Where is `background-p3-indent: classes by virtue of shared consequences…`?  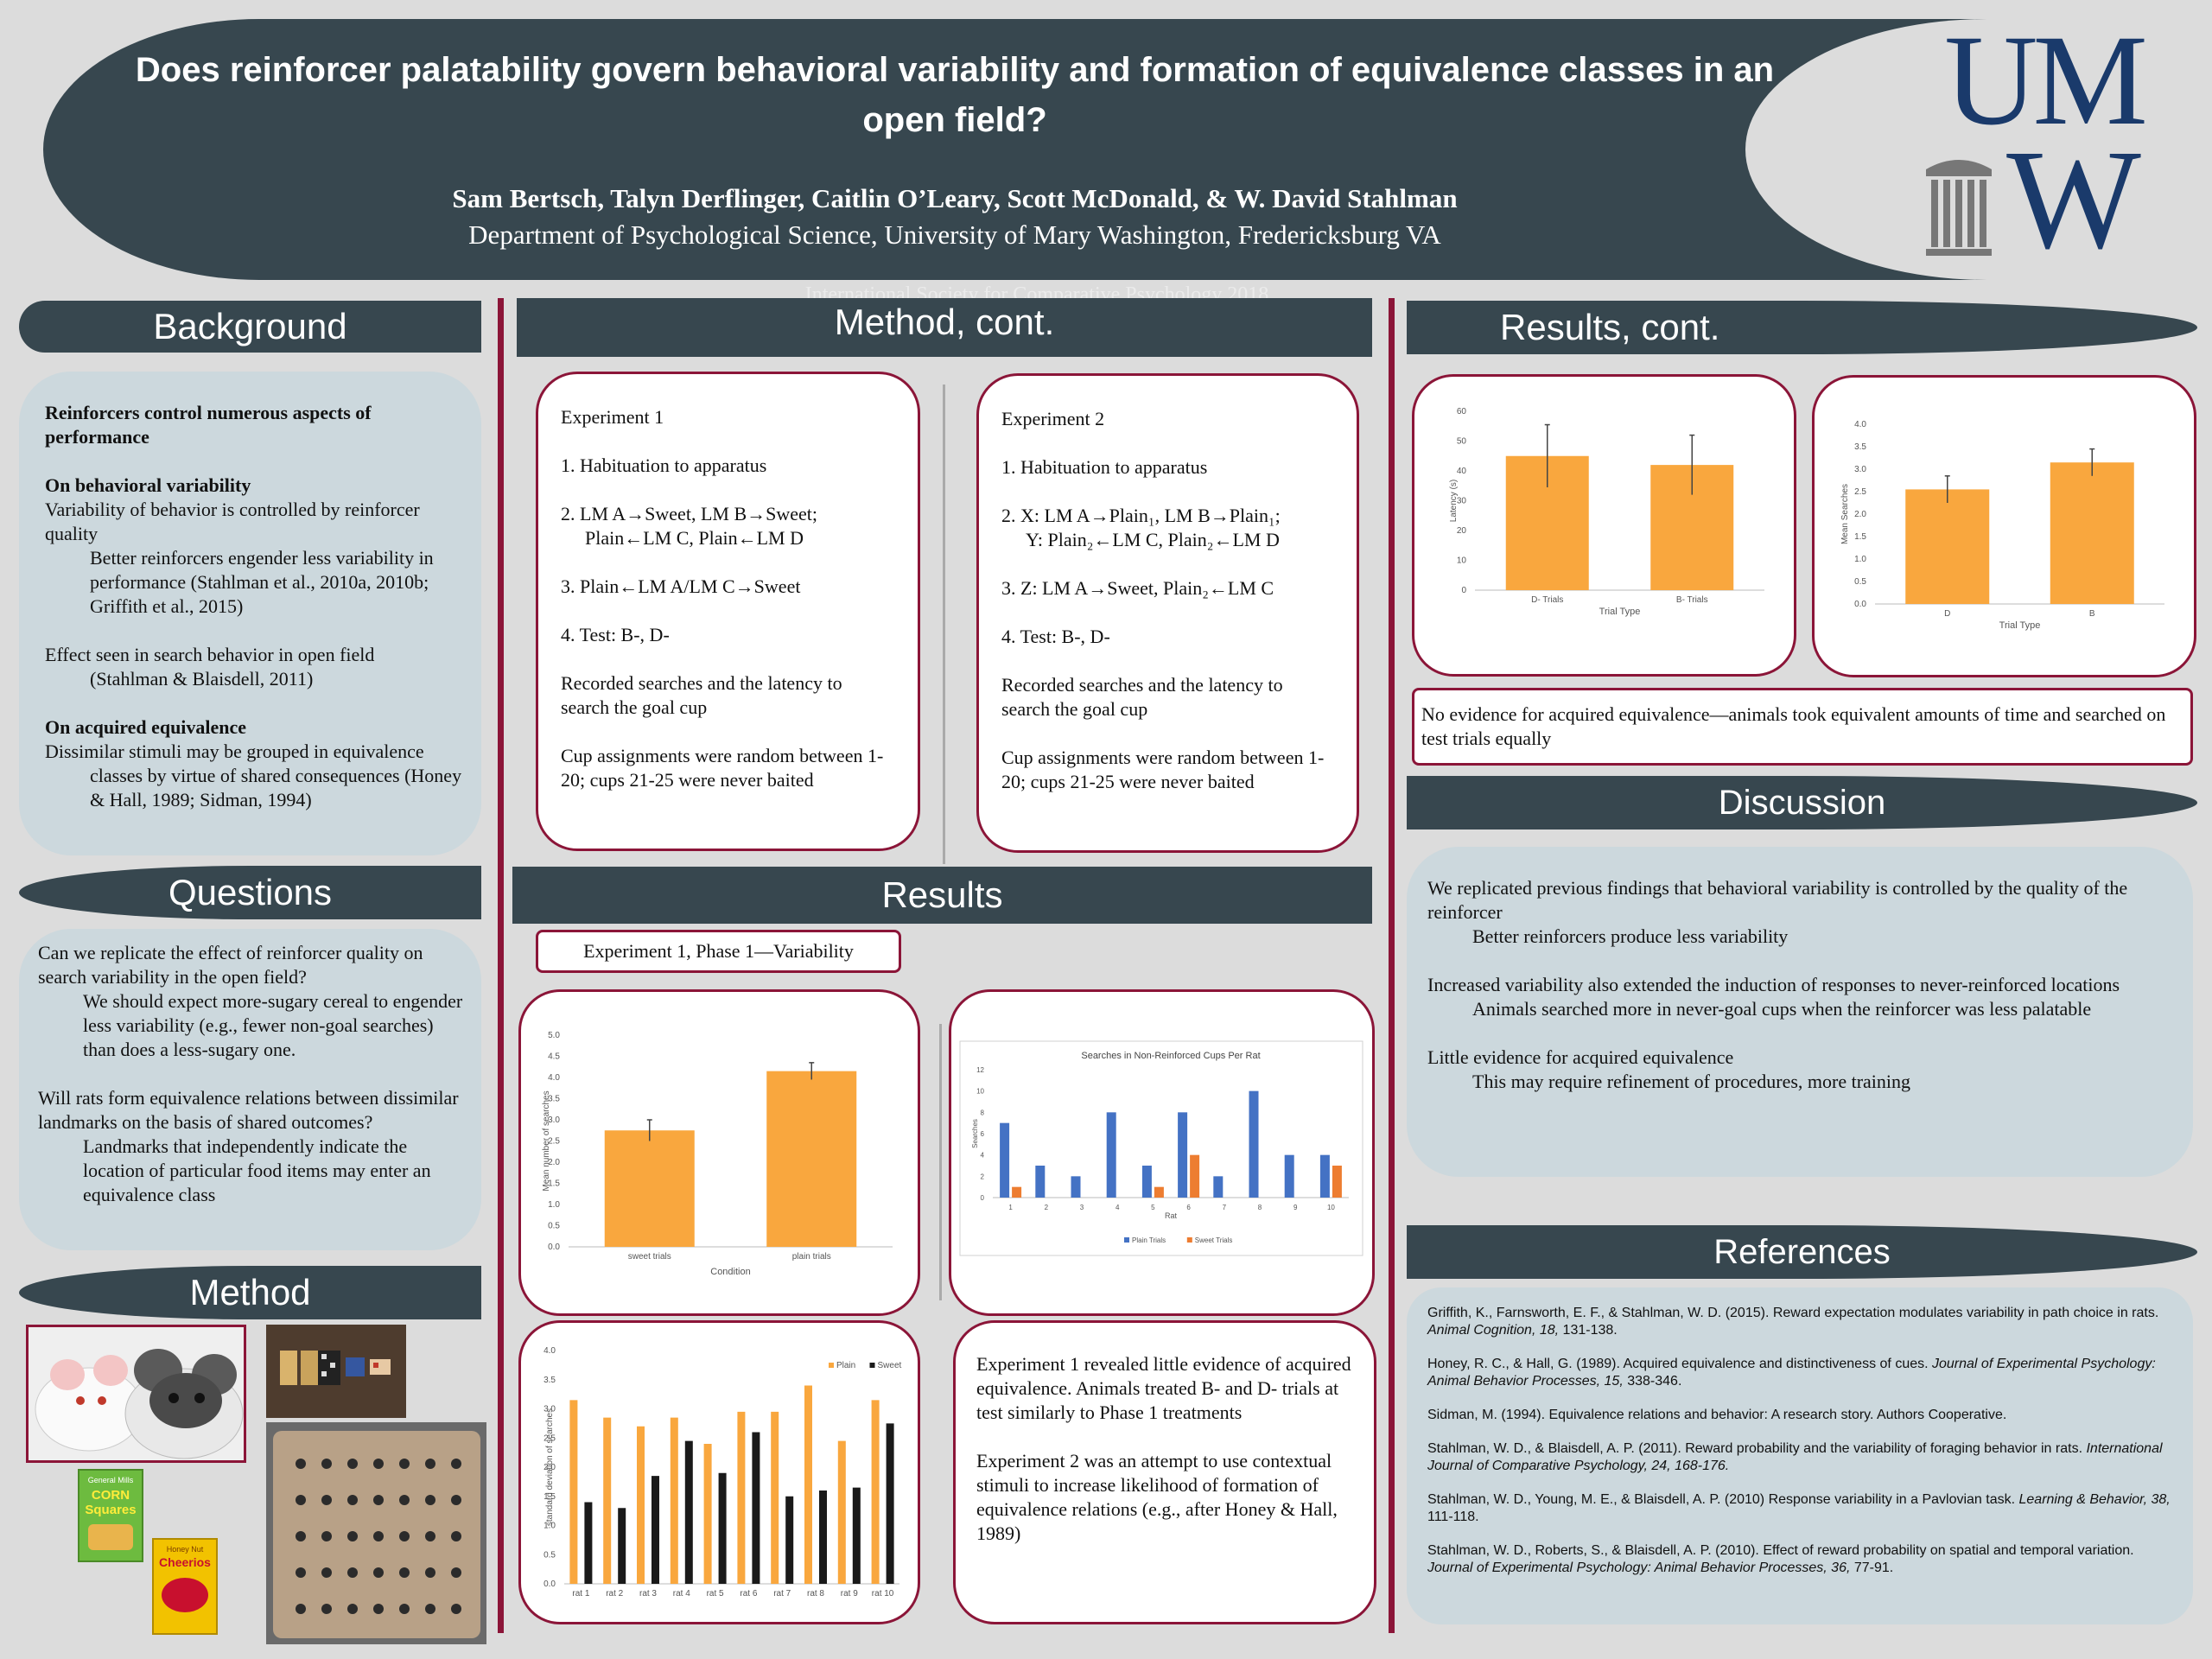 background-p3-indent: classes by virtue of shared consequences… is located at coordinates (276, 787).